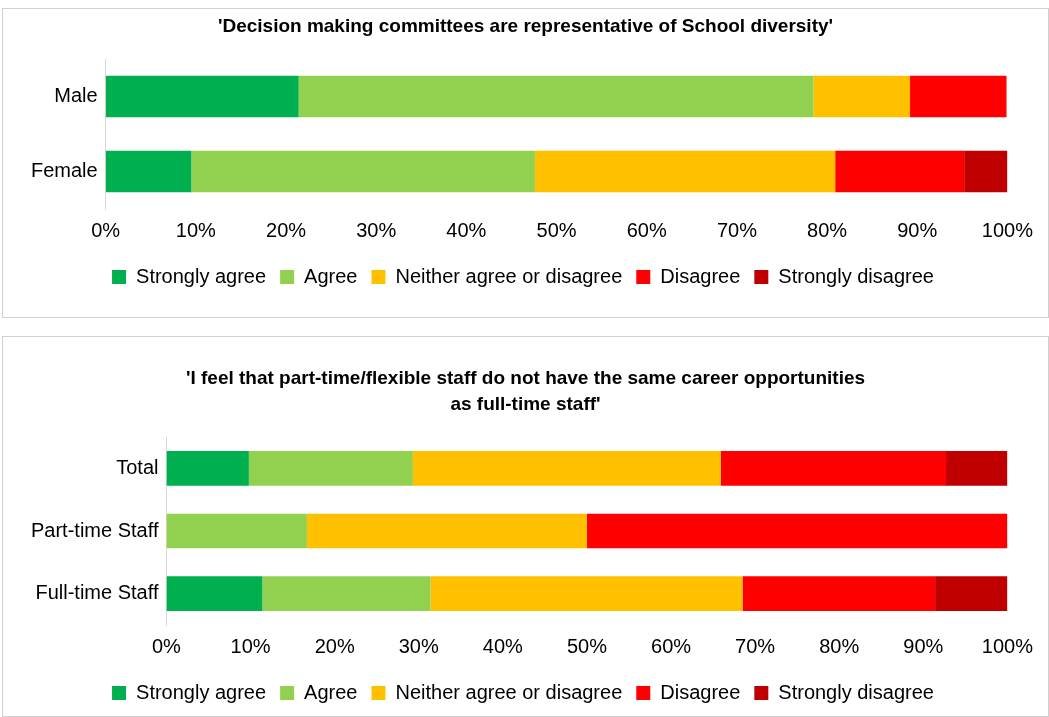 This screenshot has height=717, width=1049. What do you see at coordinates (97, 592) in the screenshot?
I see `y-tick-label: Full-time Staff` at bounding box center [97, 592].